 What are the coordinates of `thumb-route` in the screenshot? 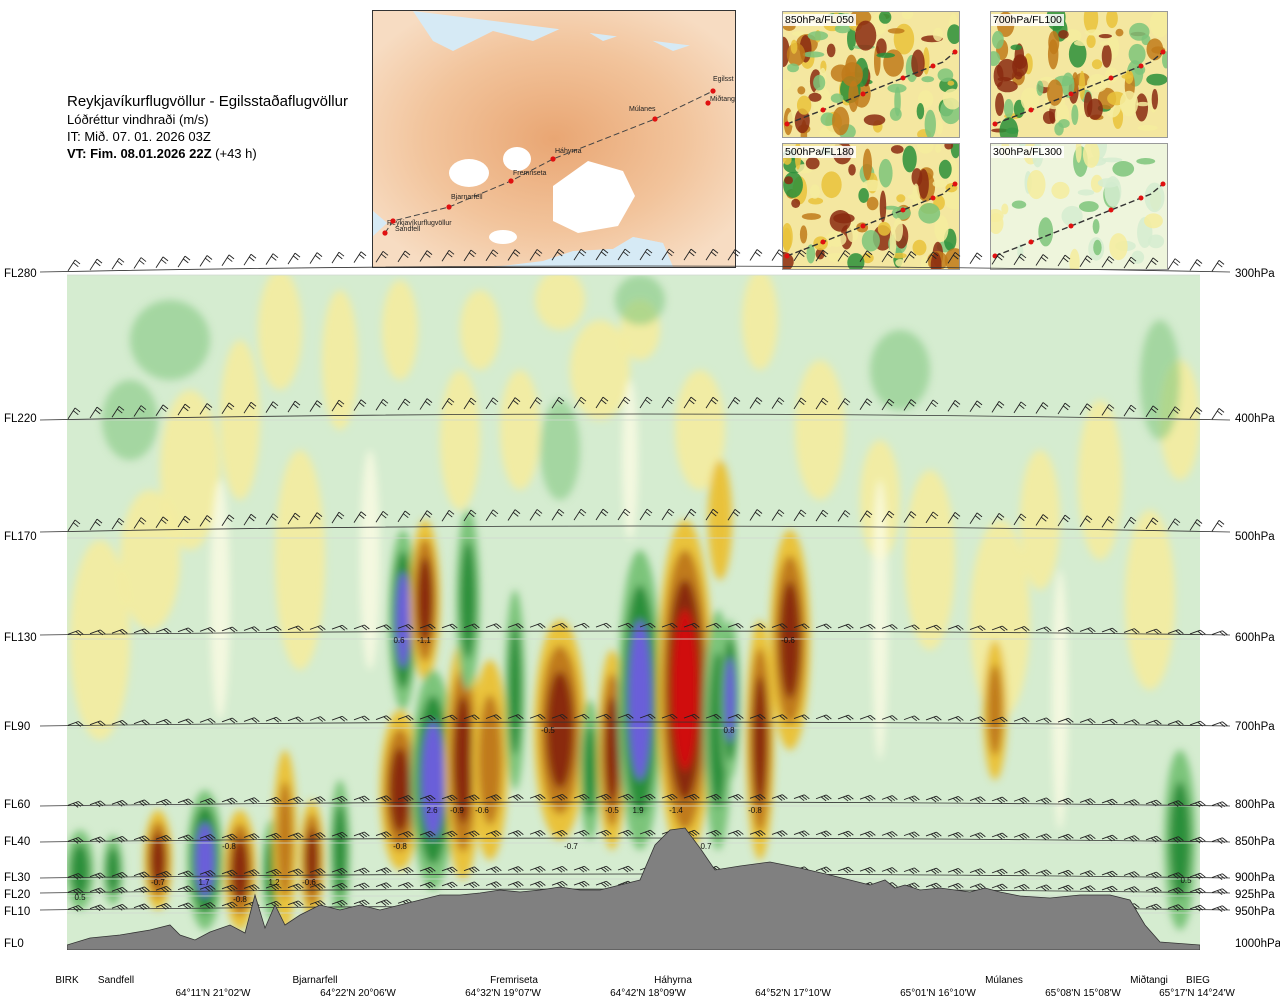 It's located at (1079, 88).